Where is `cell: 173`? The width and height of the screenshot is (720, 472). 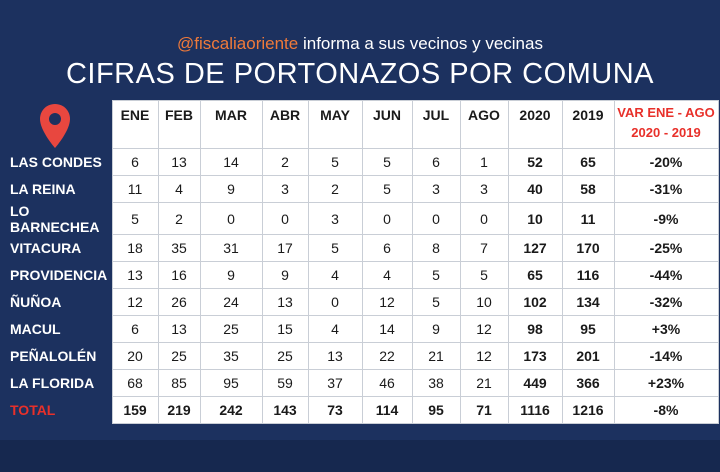 cell: 173 is located at coordinates (535, 356).